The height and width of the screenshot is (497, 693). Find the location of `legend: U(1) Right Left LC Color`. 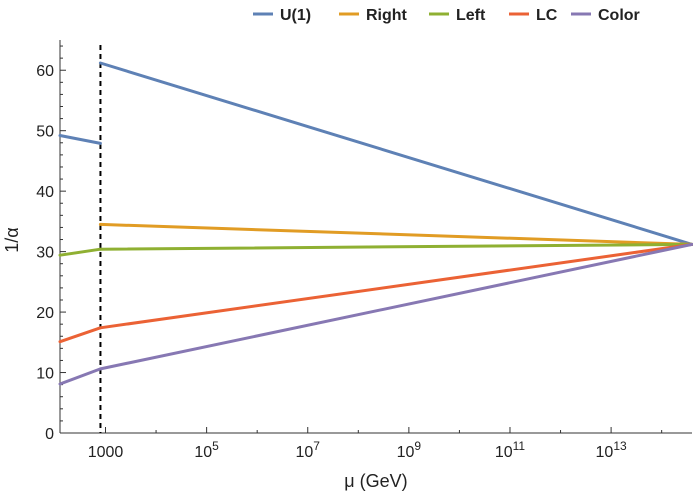

legend: U(1) Right Left LC Color is located at coordinates (446, 15).